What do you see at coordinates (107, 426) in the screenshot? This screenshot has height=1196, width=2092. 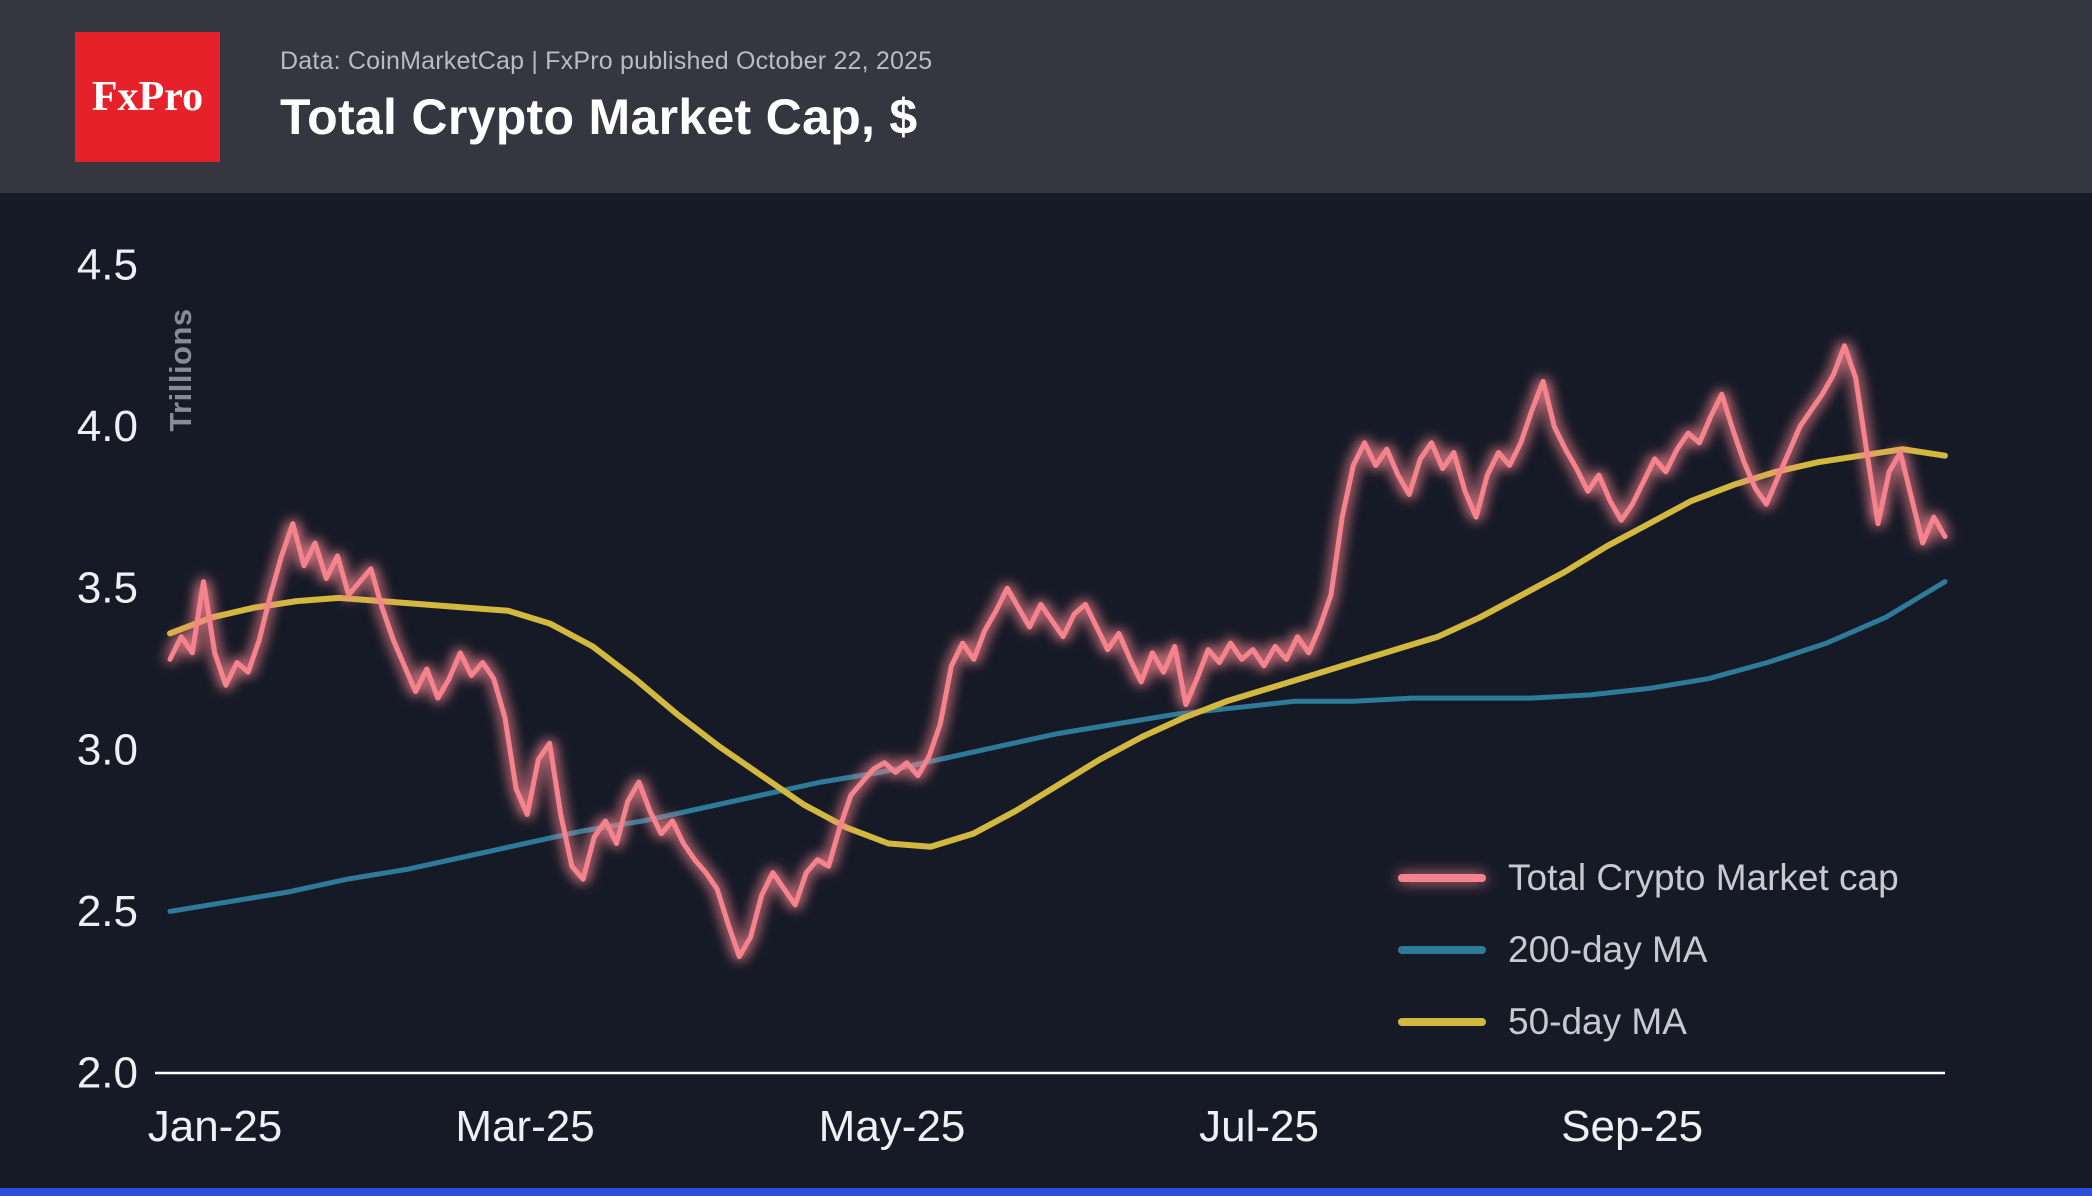 I see `y-axis-tick-label: 4.0` at bounding box center [107, 426].